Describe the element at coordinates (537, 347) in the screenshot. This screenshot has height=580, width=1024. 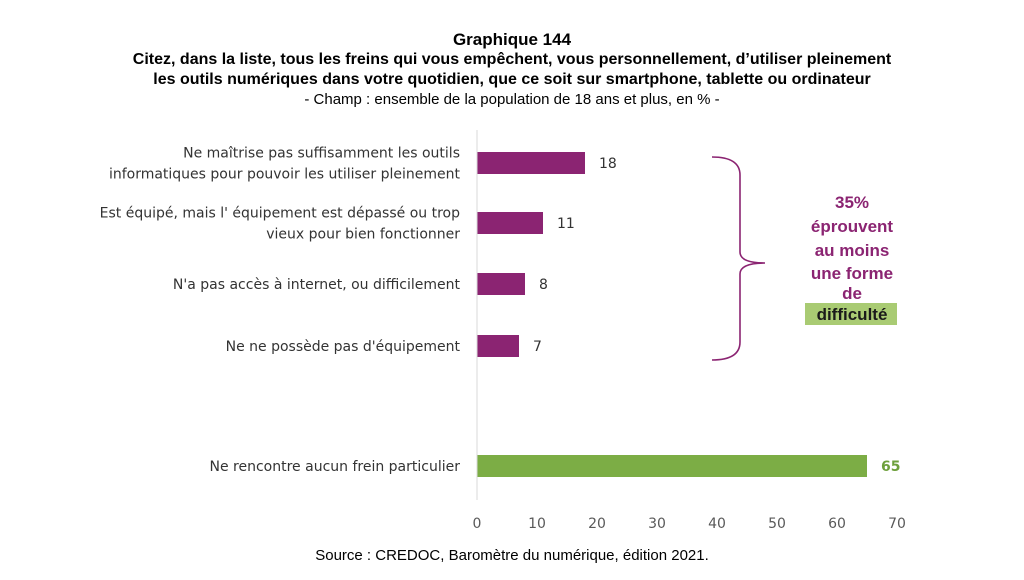
I see `value-label-4: 7` at that location.